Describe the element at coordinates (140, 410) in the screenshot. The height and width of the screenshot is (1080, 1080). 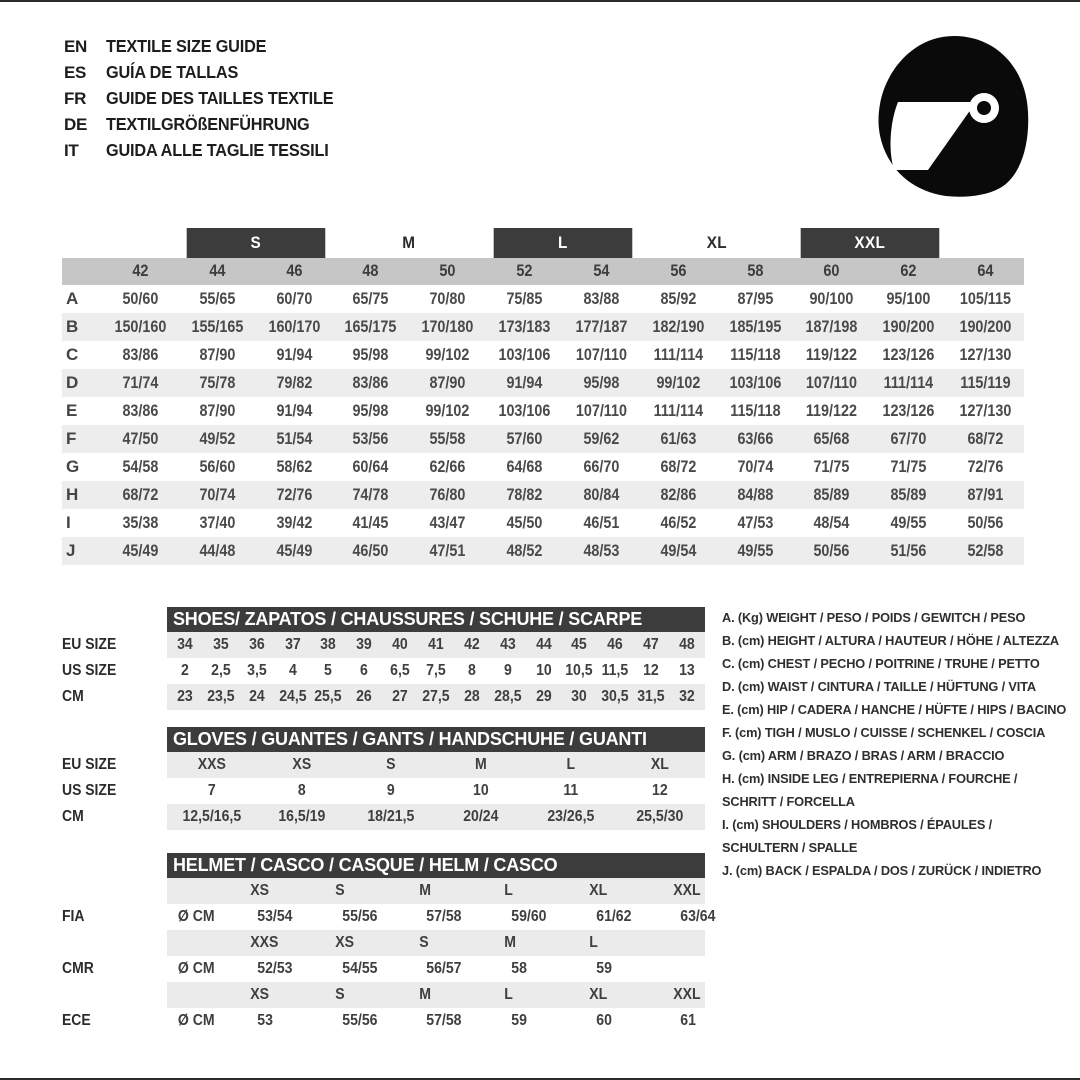
I see `table-cell: 83/86` at that location.